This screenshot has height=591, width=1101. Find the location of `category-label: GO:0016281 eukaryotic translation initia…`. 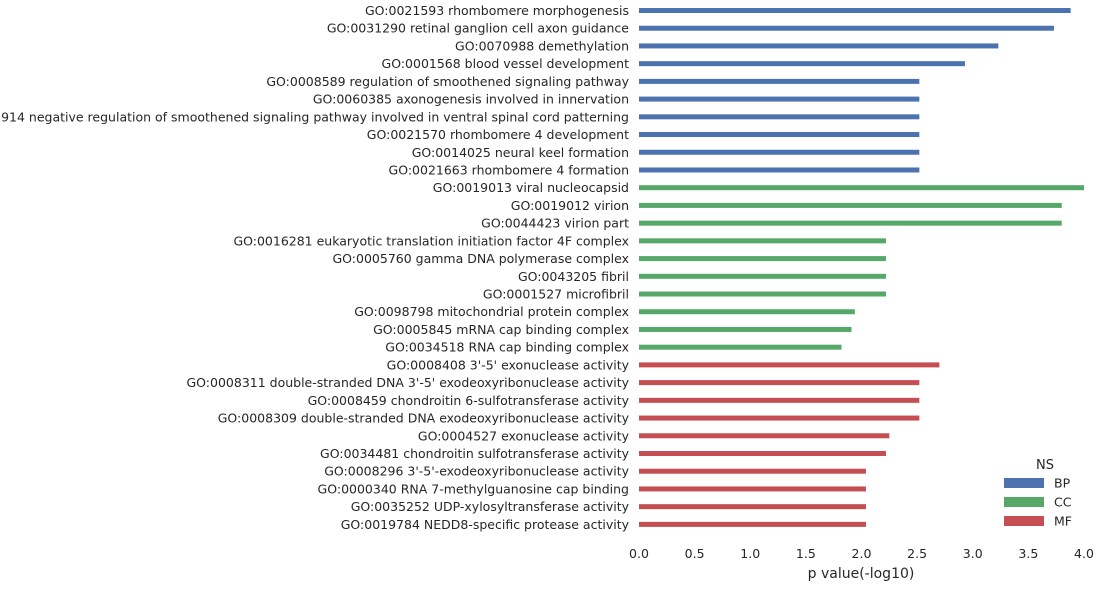

category-label: GO:0016281 eukaryotic translation initia… is located at coordinates (431, 240).